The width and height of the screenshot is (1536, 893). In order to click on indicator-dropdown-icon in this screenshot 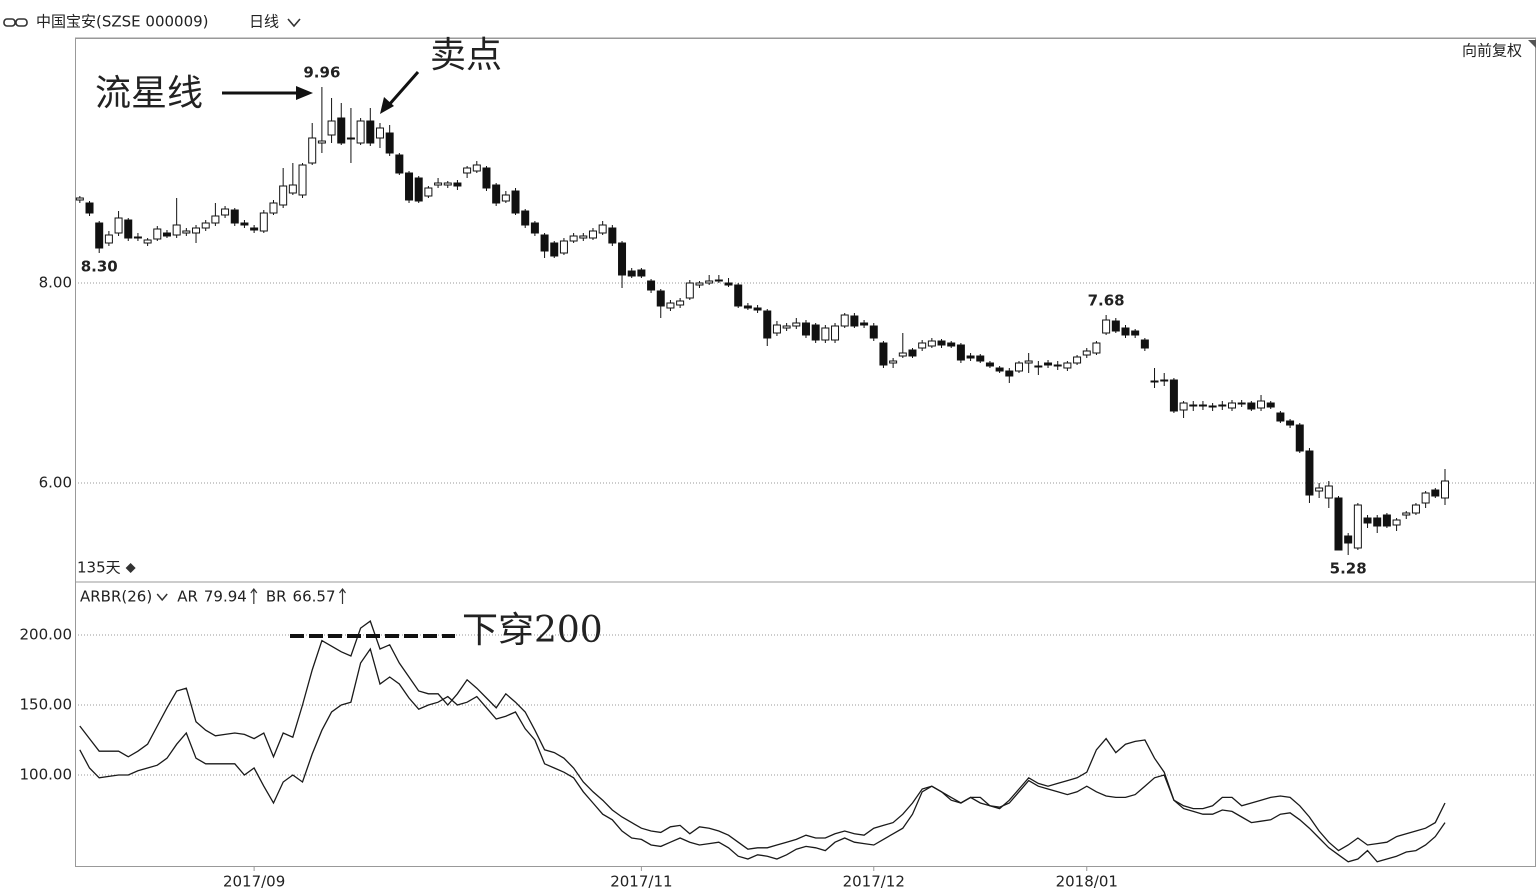, I will do `click(162, 597)`.